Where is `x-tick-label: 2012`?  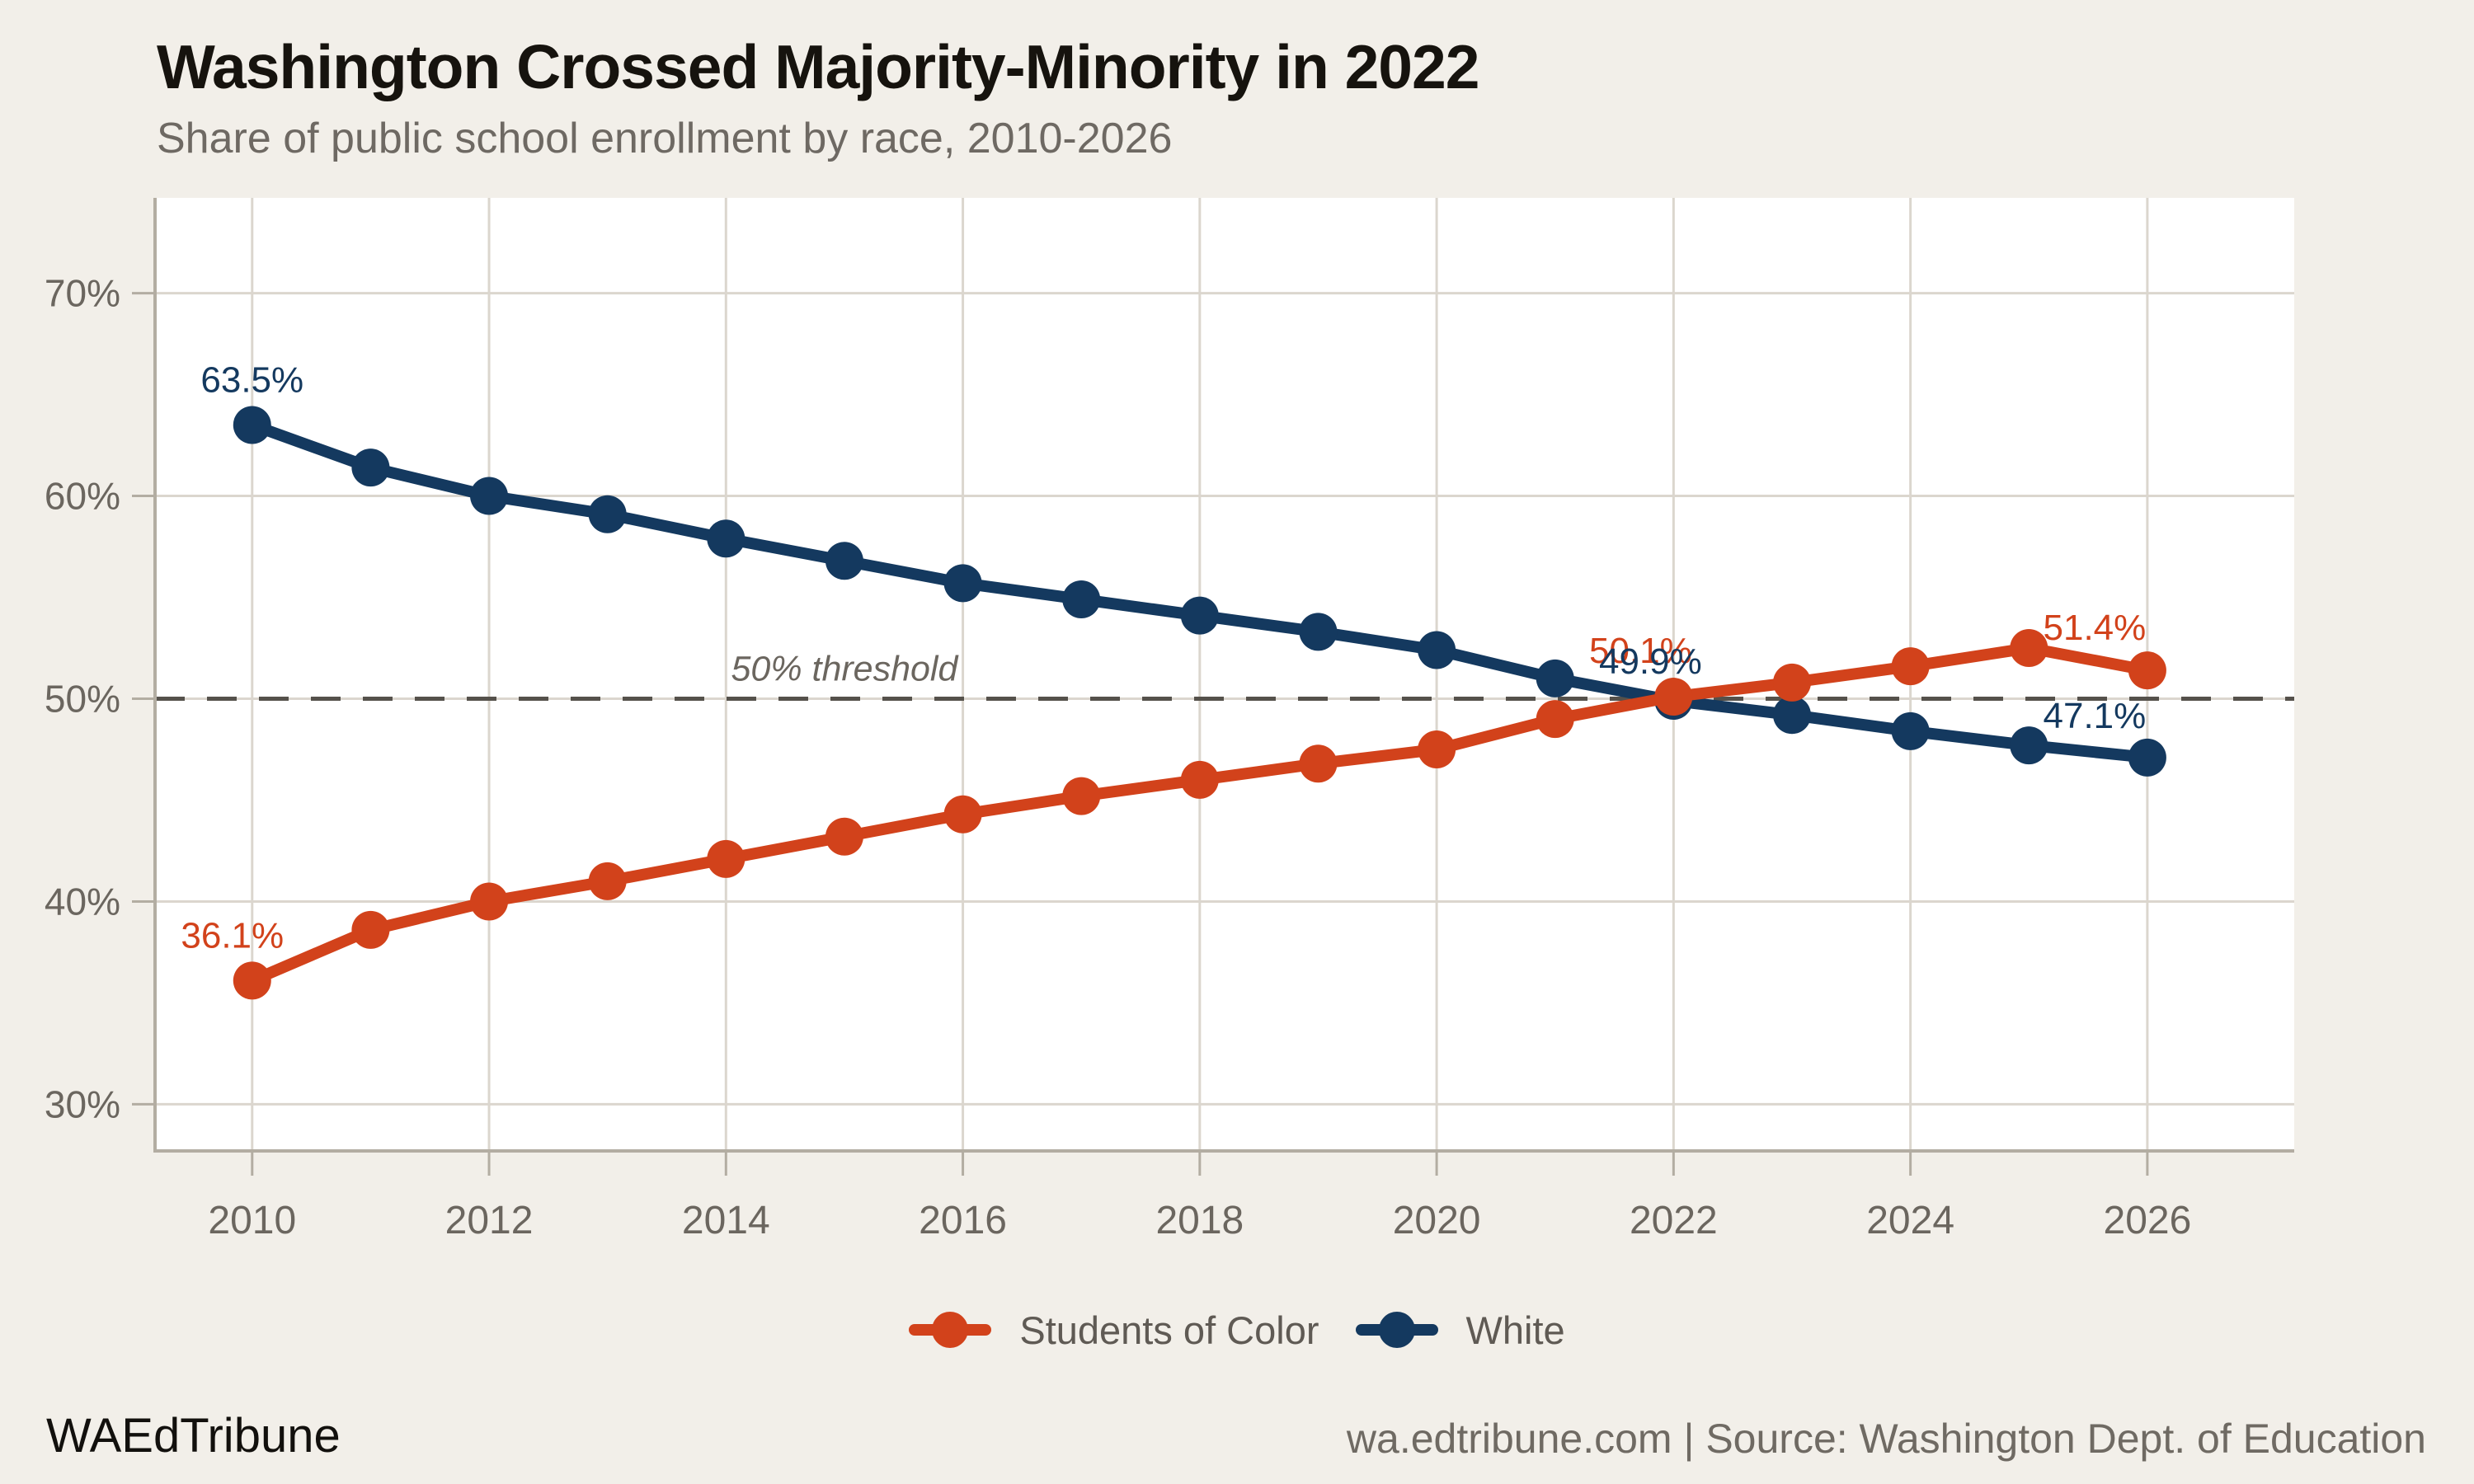 x-tick-label: 2012 is located at coordinates (489, 1220).